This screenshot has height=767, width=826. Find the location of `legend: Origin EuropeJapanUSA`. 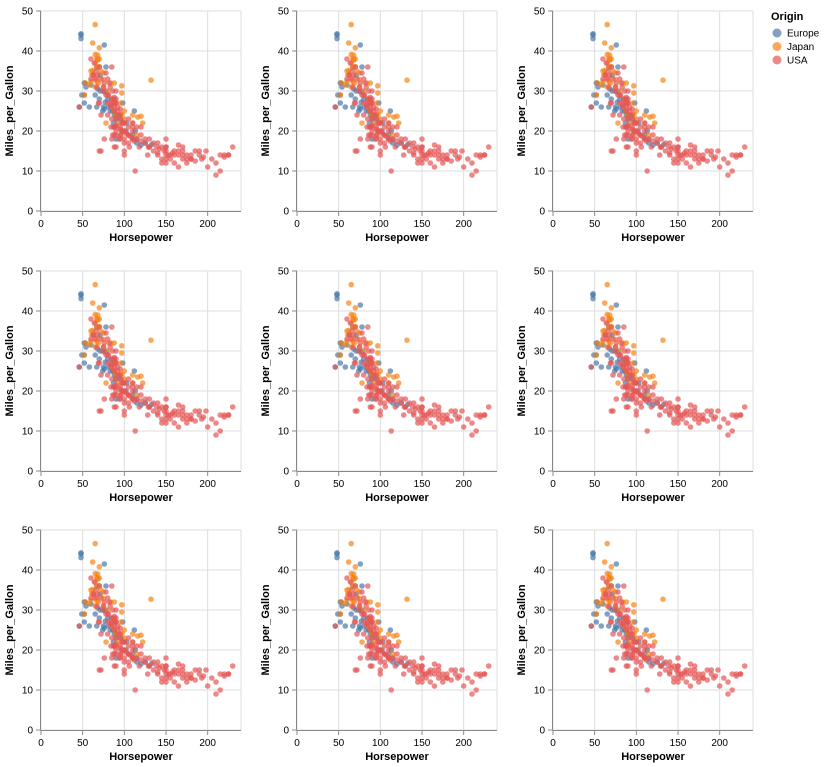

legend: Origin EuropeJapanUSA is located at coordinates (795, 39).